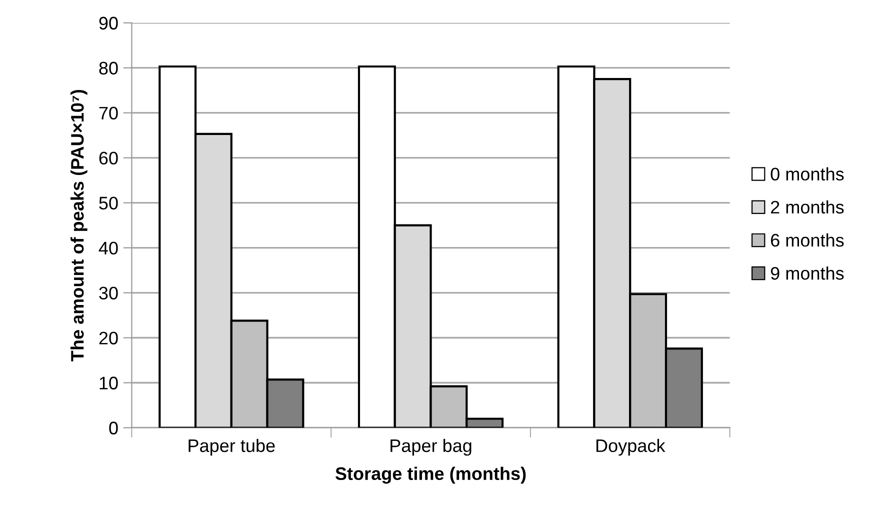  Describe the element at coordinates (231, 447) in the screenshot. I see `x-tick-label: Paper tube` at that location.